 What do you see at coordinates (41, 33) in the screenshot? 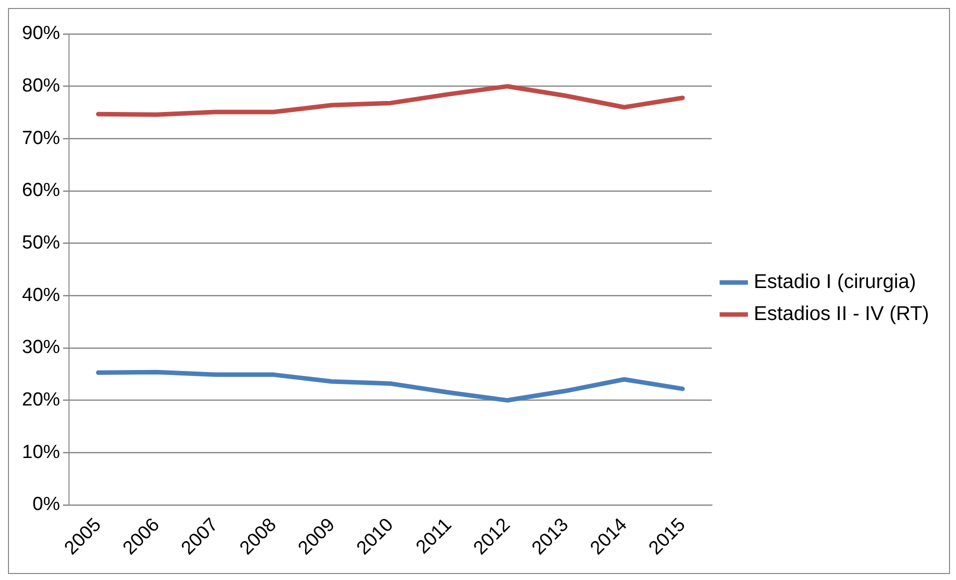
I see `y-tick-label: 90%` at bounding box center [41, 33].